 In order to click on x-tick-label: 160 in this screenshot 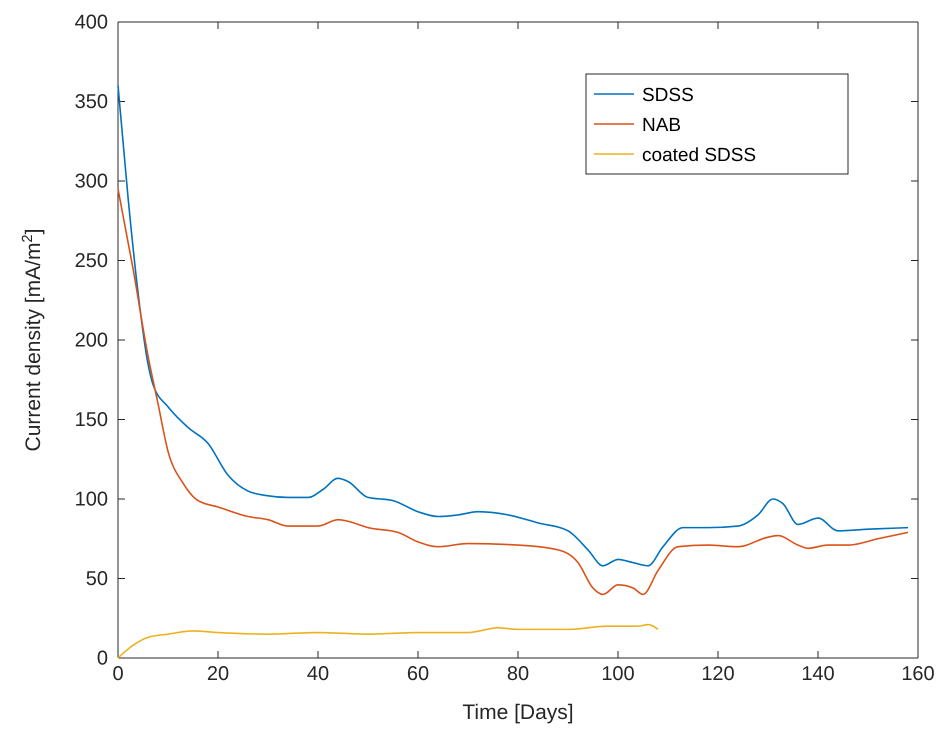, I will do `click(918, 674)`.